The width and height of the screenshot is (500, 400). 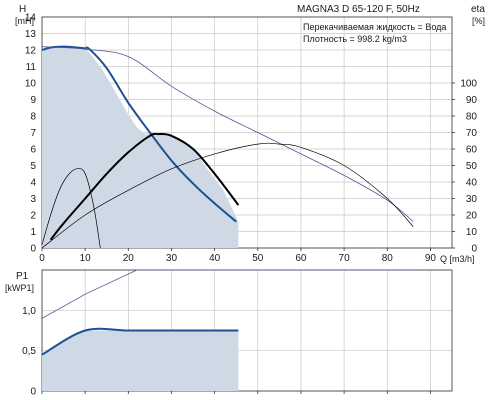 I want to click on x-tick-label: 40, so click(x=215, y=258).